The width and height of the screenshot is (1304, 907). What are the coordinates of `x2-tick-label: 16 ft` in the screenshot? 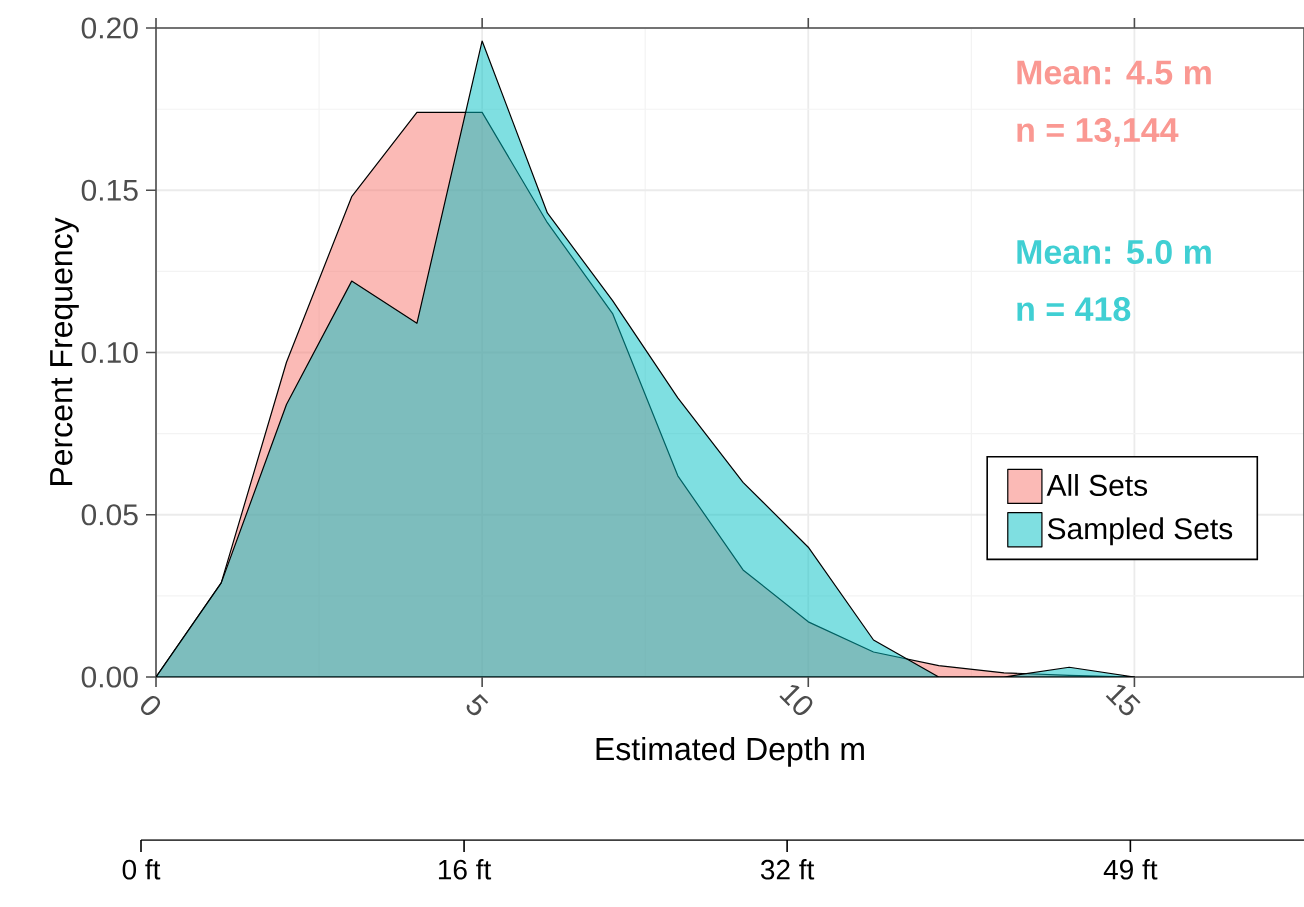 It's located at (465, 869).